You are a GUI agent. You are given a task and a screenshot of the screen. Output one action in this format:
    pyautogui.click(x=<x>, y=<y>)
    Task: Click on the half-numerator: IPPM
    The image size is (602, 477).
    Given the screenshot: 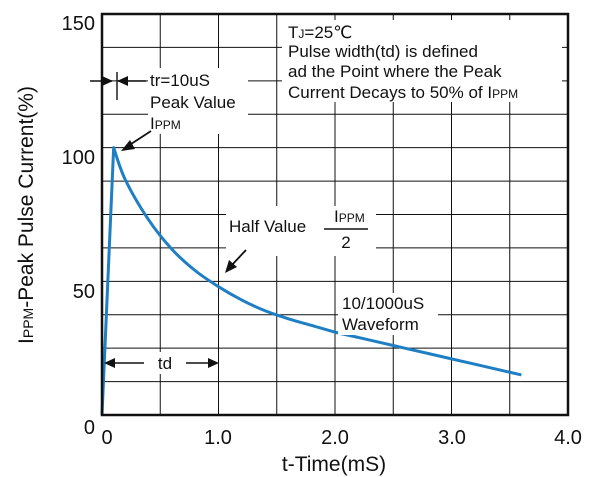 What is the action you would take?
    pyautogui.click(x=349, y=216)
    